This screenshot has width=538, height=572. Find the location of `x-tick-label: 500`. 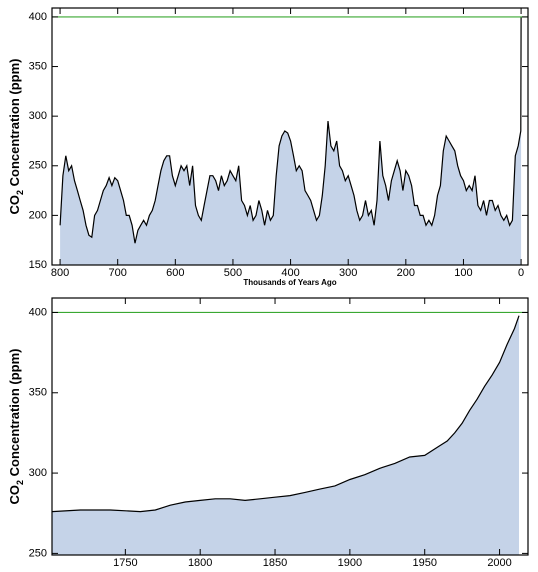

x-tick-label: 500 is located at coordinates (233, 273).